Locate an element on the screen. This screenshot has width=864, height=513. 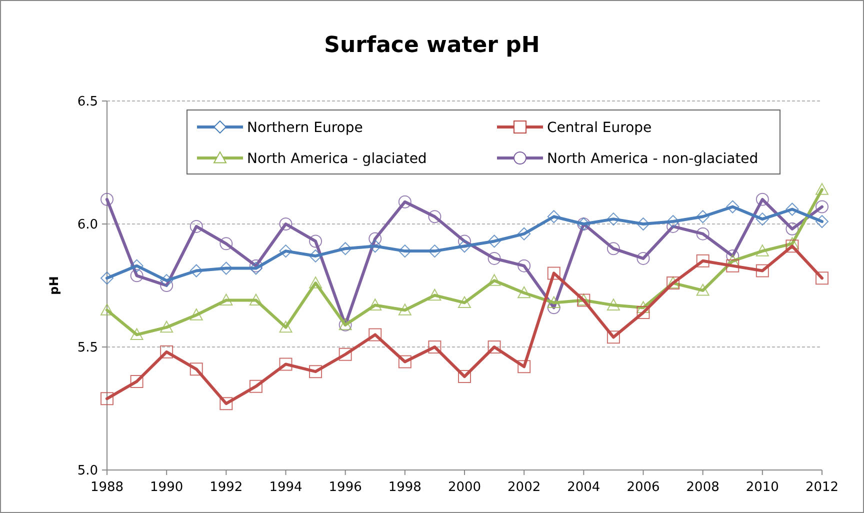
y-tick-label: 5.0 is located at coordinates (87, 471).